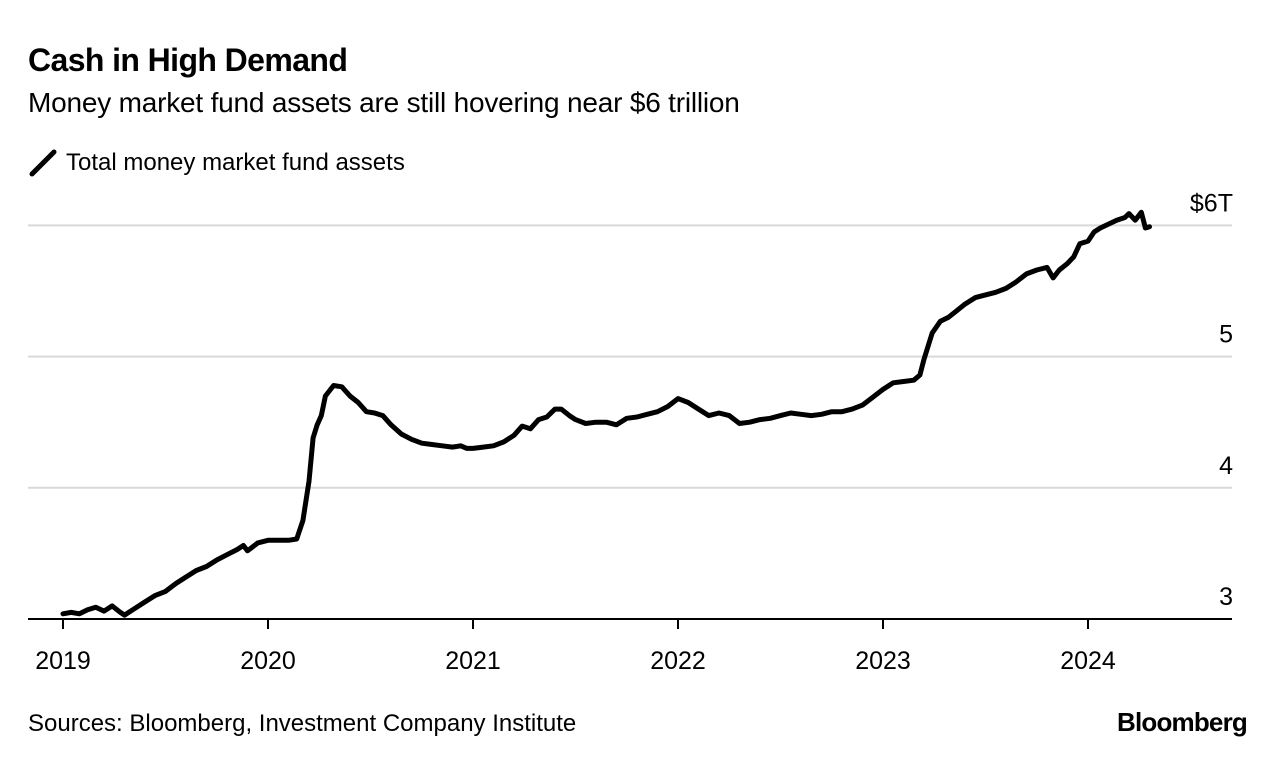 The height and width of the screenshot is (766, 1285). What do you see at coordinates (268, 661) in the screenshot?
I see `x-tick-label-2020: 2020` at bounding box center [268, 661].